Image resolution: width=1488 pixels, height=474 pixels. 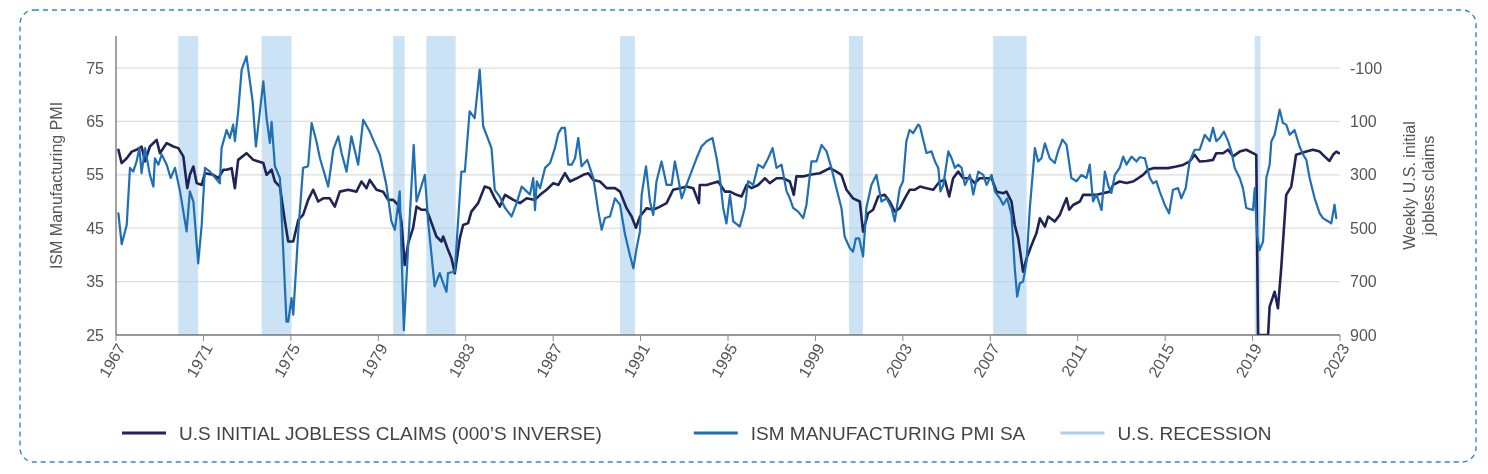 What do you see at coordinates (1366, 68) in the screenshot?
I see `y2-tick-label: -100` at bounding box center [1366, 68].